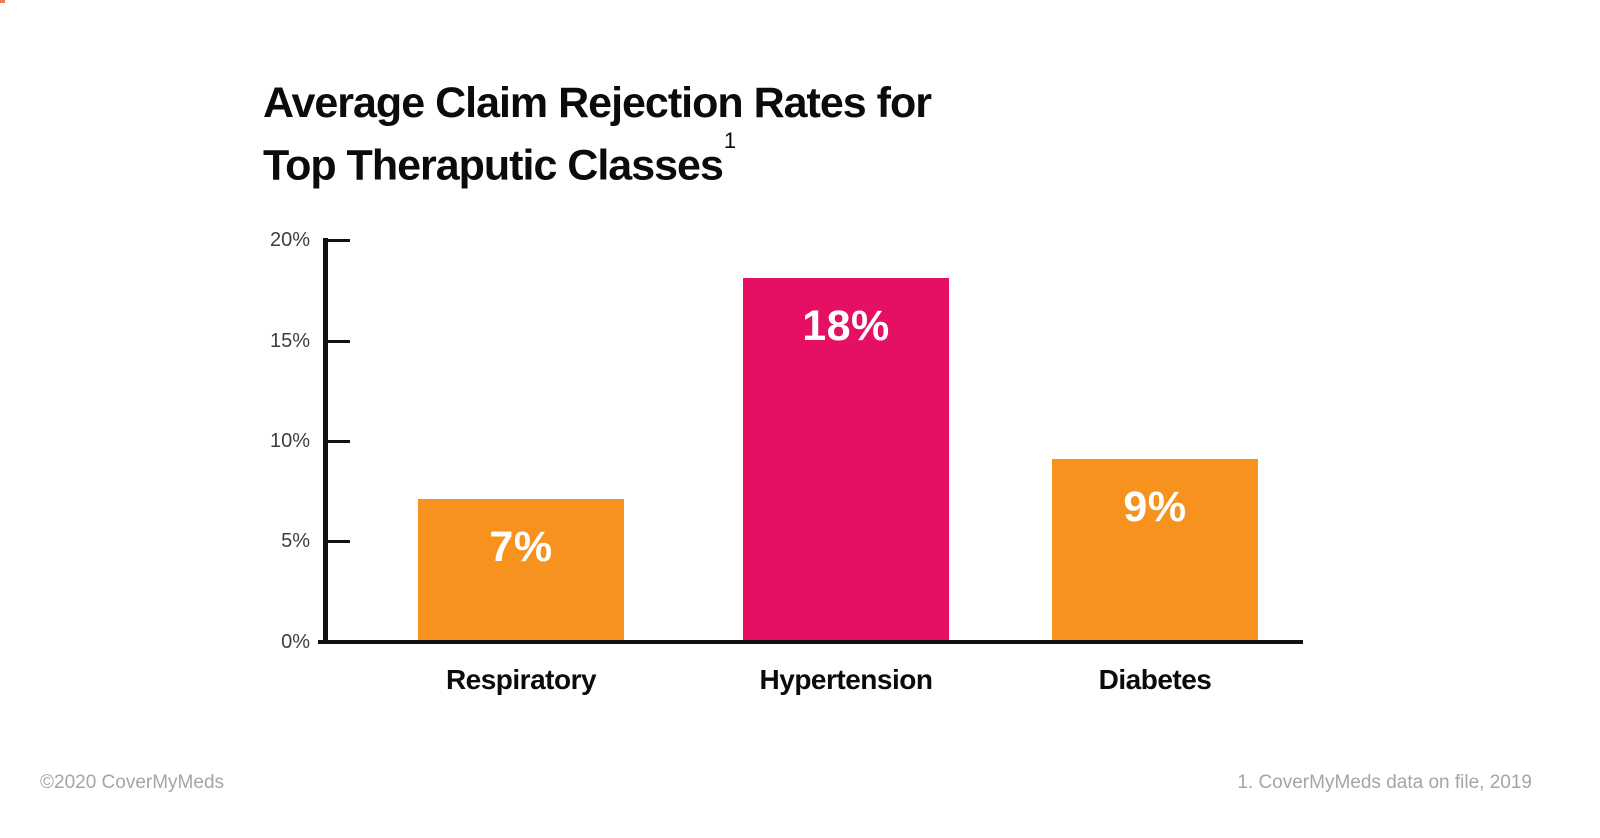  What do you see at coordinates (1155, 679) in the screenshot?
I see `x-label-diabetes: Diabetes` at bounding box center [1155, 679].